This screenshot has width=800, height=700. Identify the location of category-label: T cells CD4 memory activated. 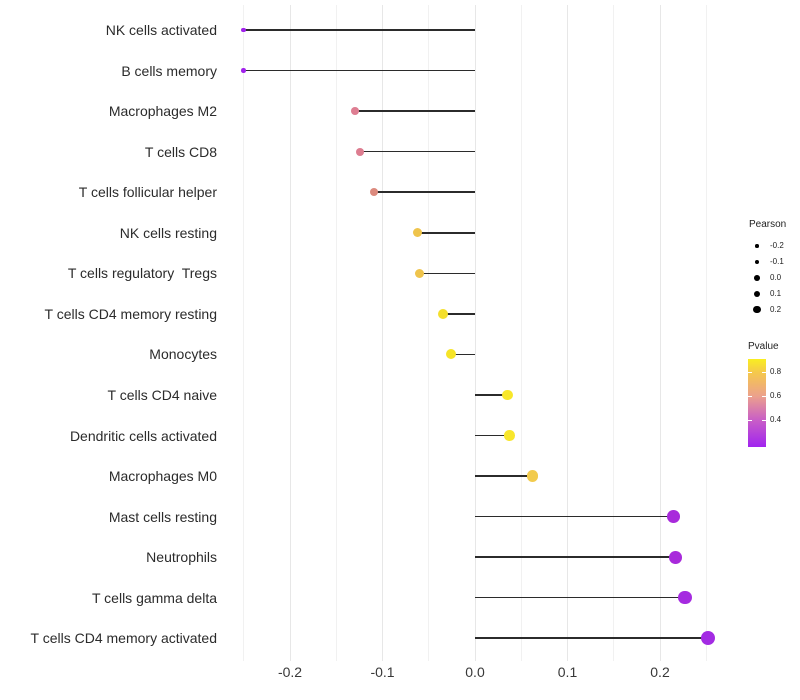
(123, 638).